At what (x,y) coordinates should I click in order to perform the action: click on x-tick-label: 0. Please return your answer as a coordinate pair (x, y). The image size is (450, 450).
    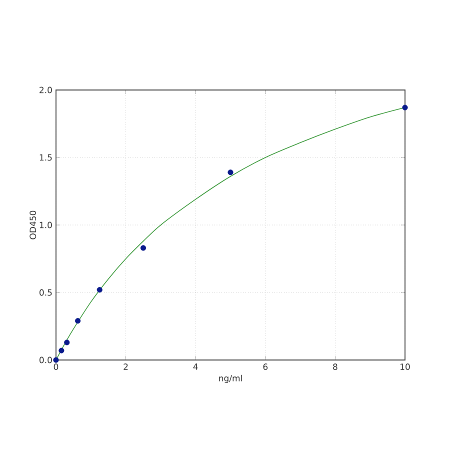
    Looking at the image, I should click on (56, 367).